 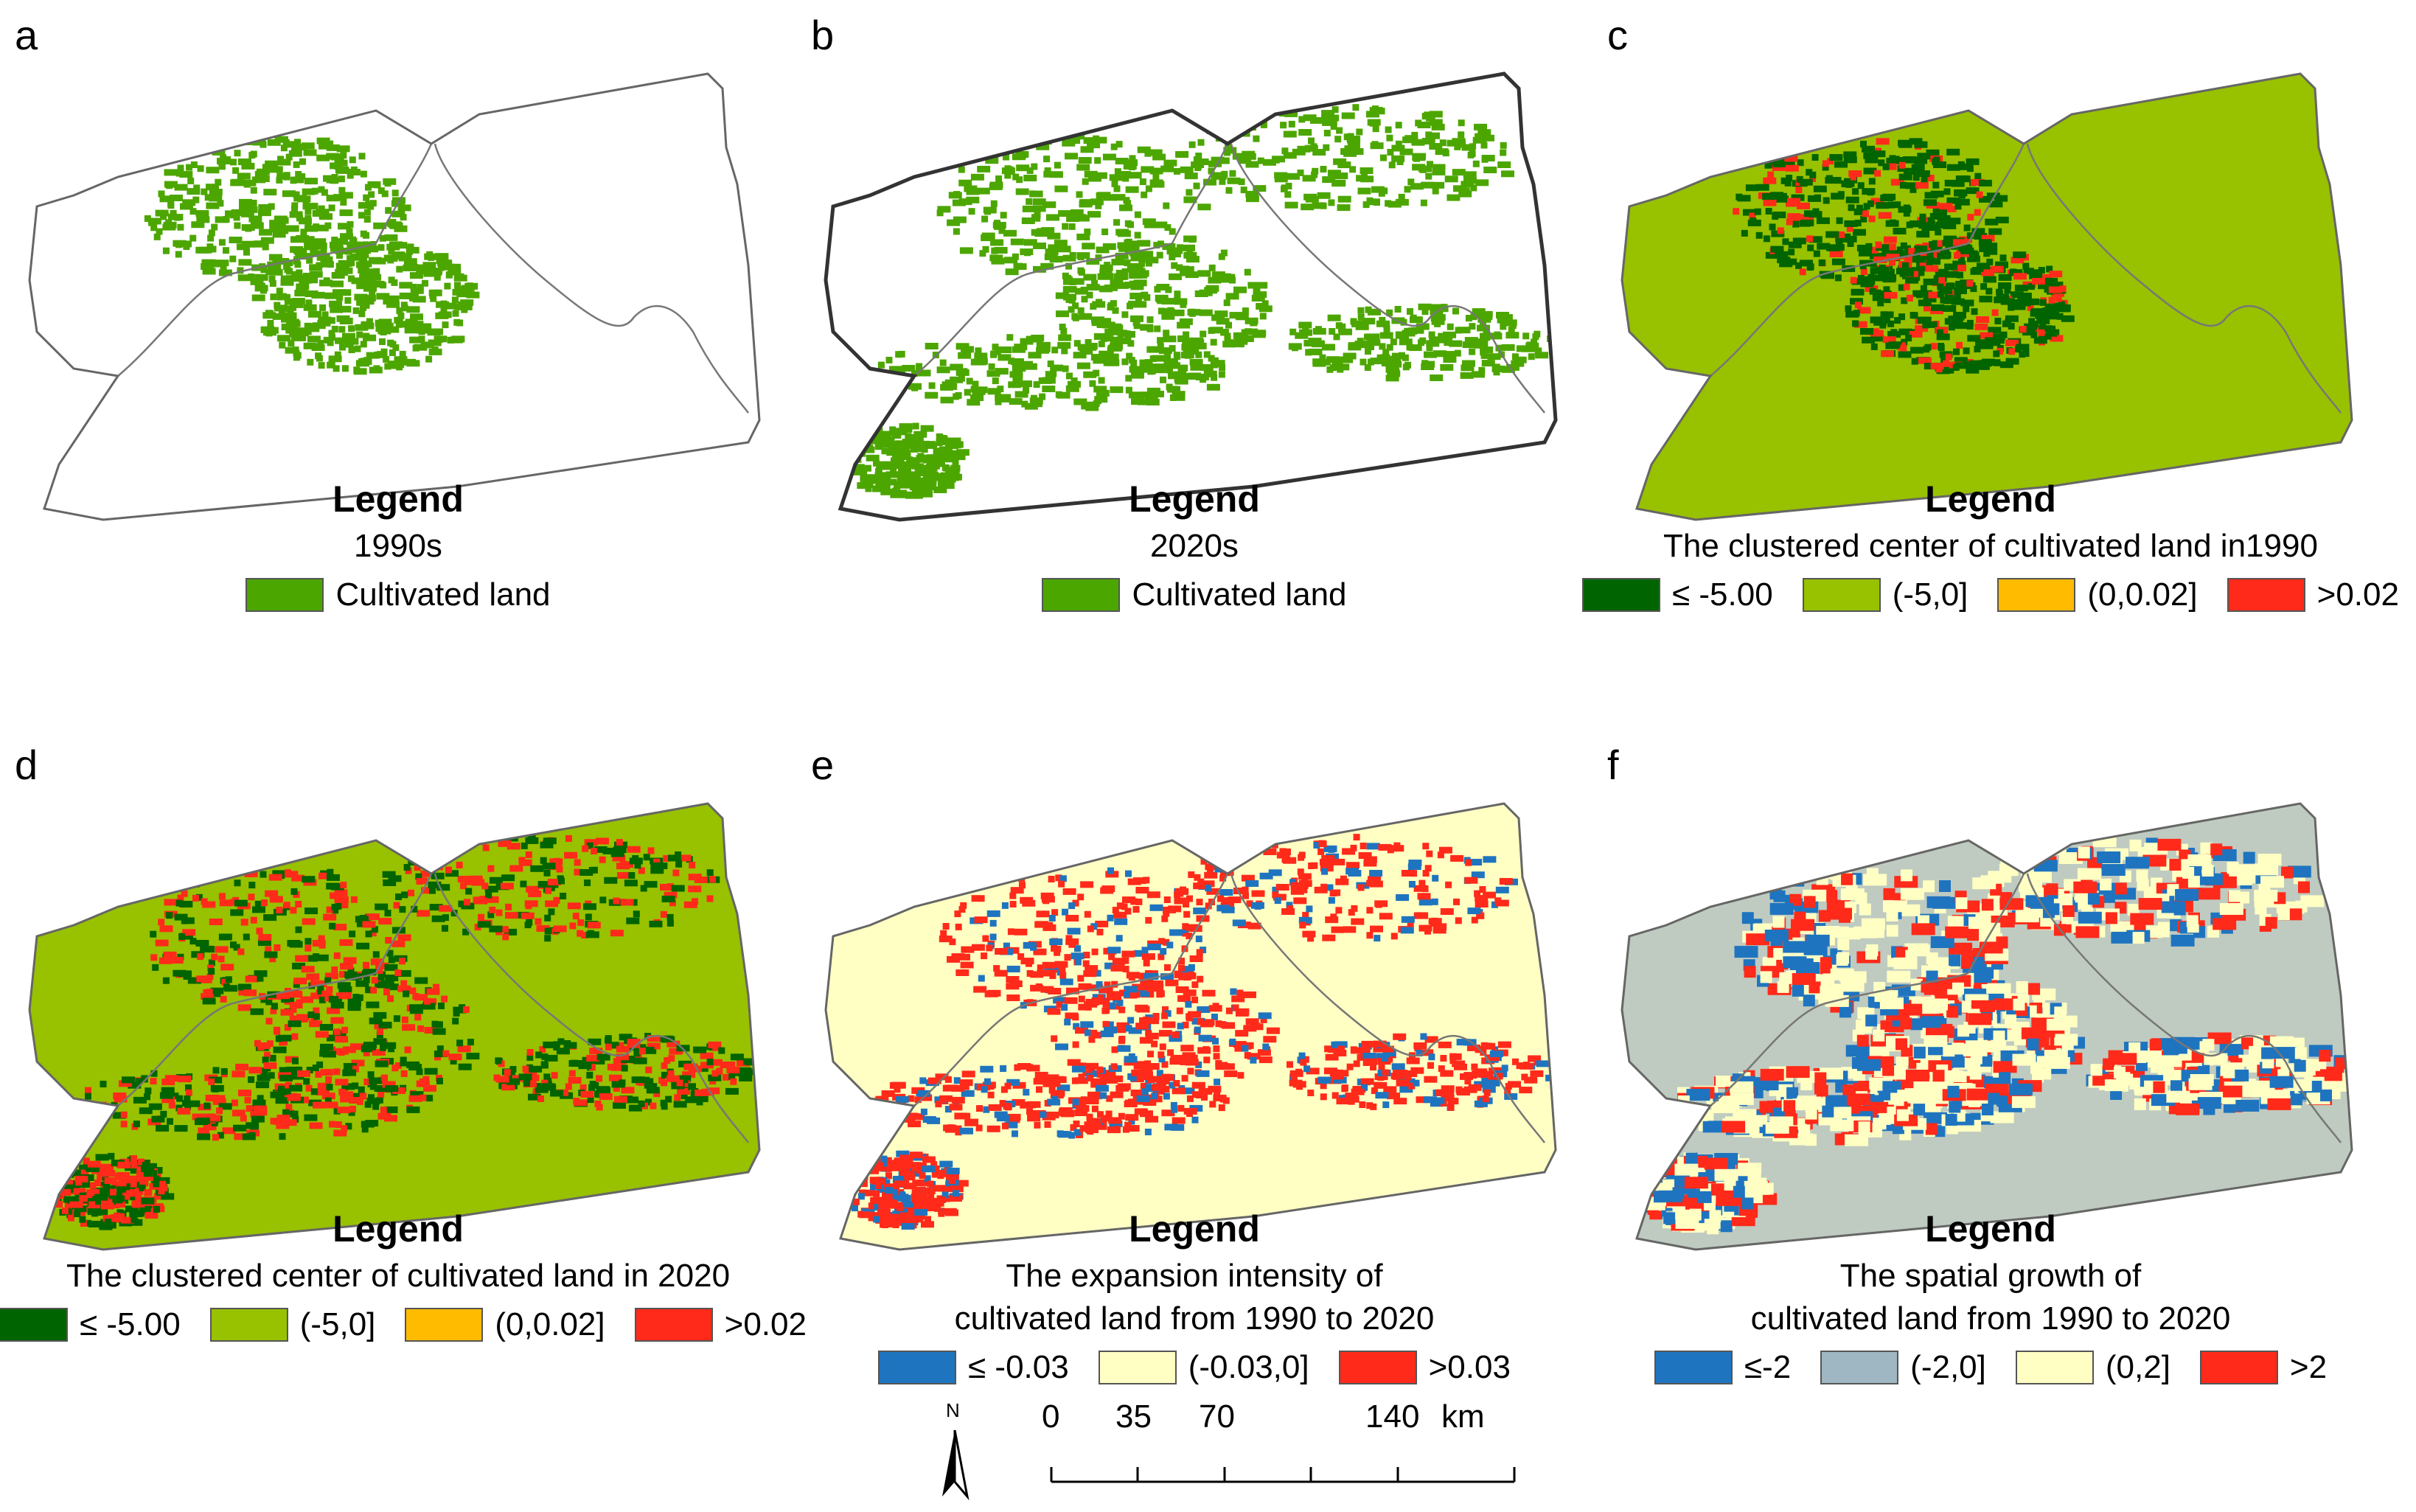 What do you see at coordinates (1191, 297) in the screenshot?
I see `map-b` at bounding box center [1191, 297].